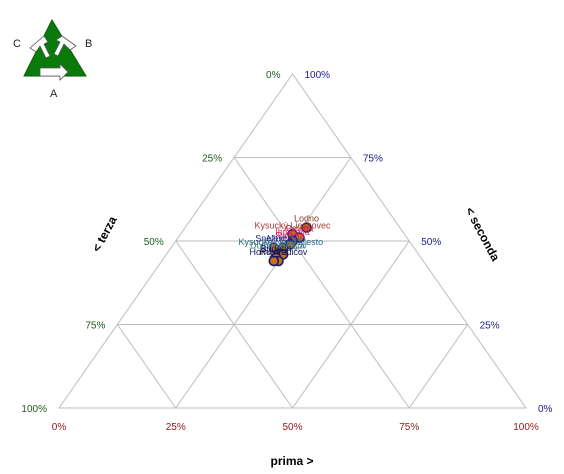 The height and width of the screenshot is (474, 564). I want to click on data-point-label: Radoľa, so click(290, 235).